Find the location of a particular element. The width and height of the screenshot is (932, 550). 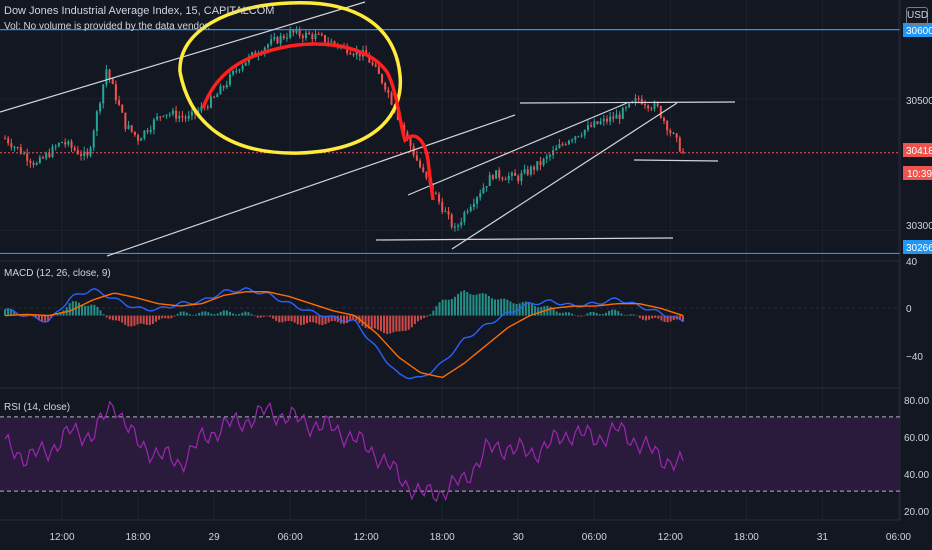

level-top-label-bg is located at coordinates (917, 30).